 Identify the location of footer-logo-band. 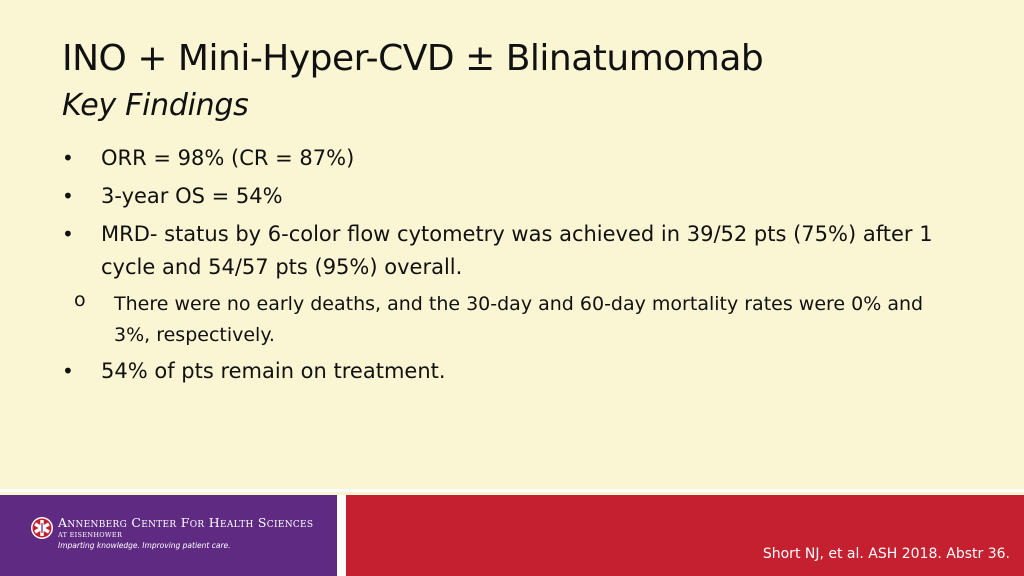
(168, 535).